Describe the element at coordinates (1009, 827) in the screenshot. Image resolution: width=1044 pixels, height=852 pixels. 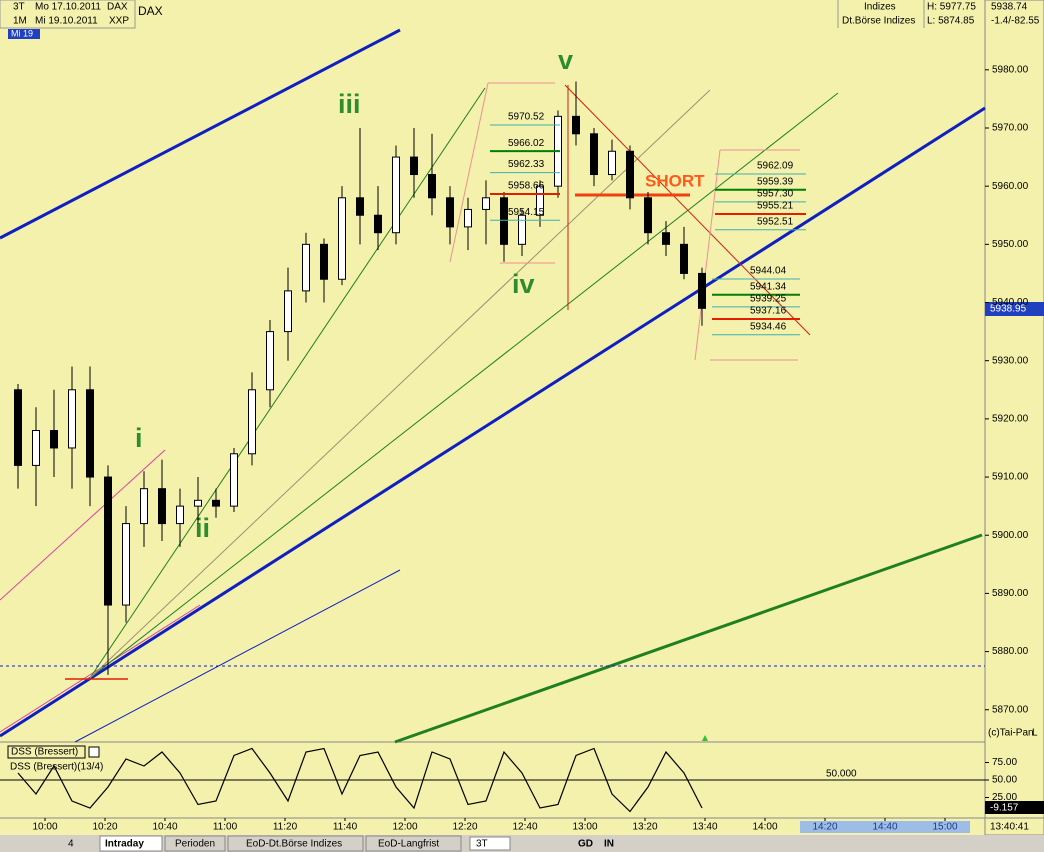
I see `clock: 13:40:41` at that location.